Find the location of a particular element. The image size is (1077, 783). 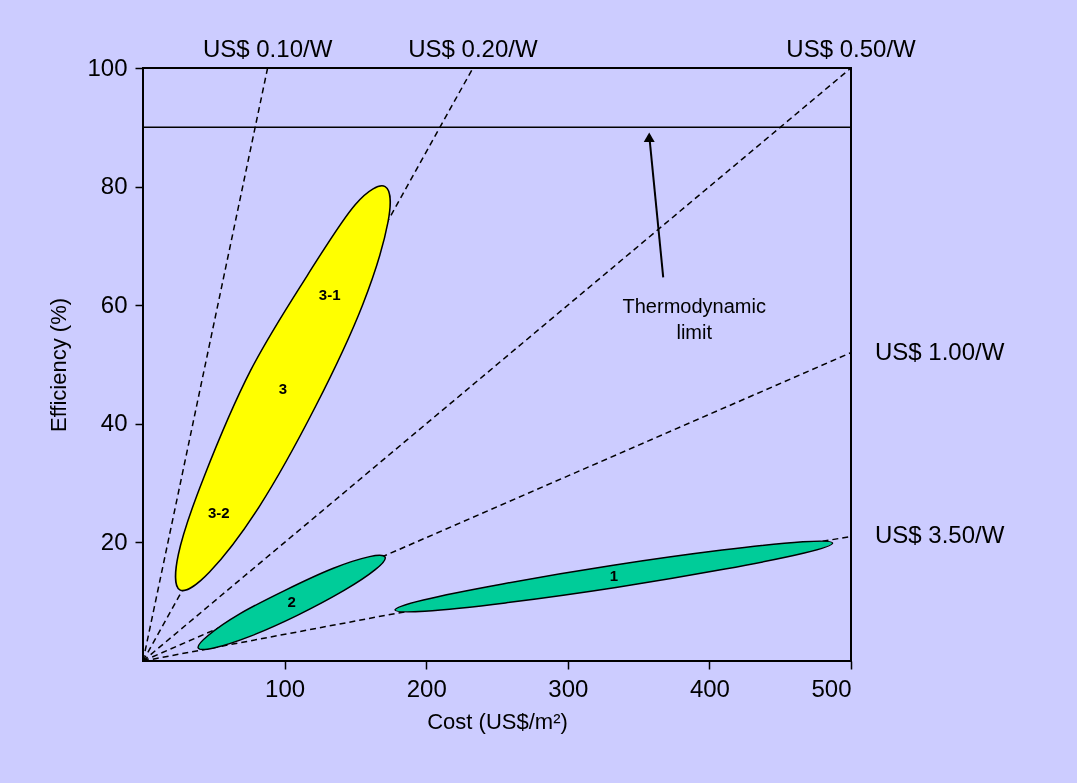

series-label: 1 is located at coordinates (613, 576).